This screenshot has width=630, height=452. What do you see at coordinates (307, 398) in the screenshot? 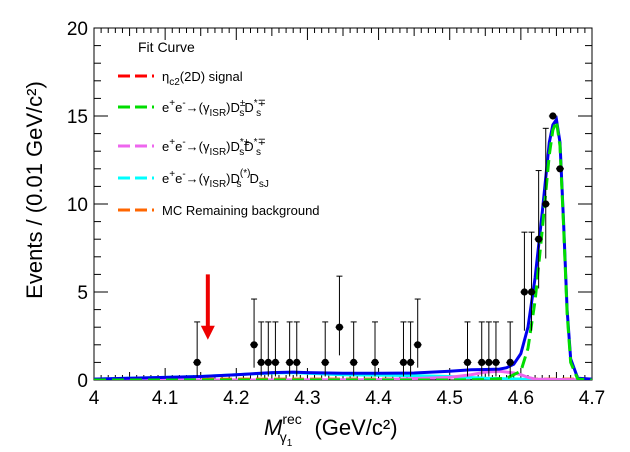
I see `x-tick-label: 4.3` at bounding box center [307, 398].